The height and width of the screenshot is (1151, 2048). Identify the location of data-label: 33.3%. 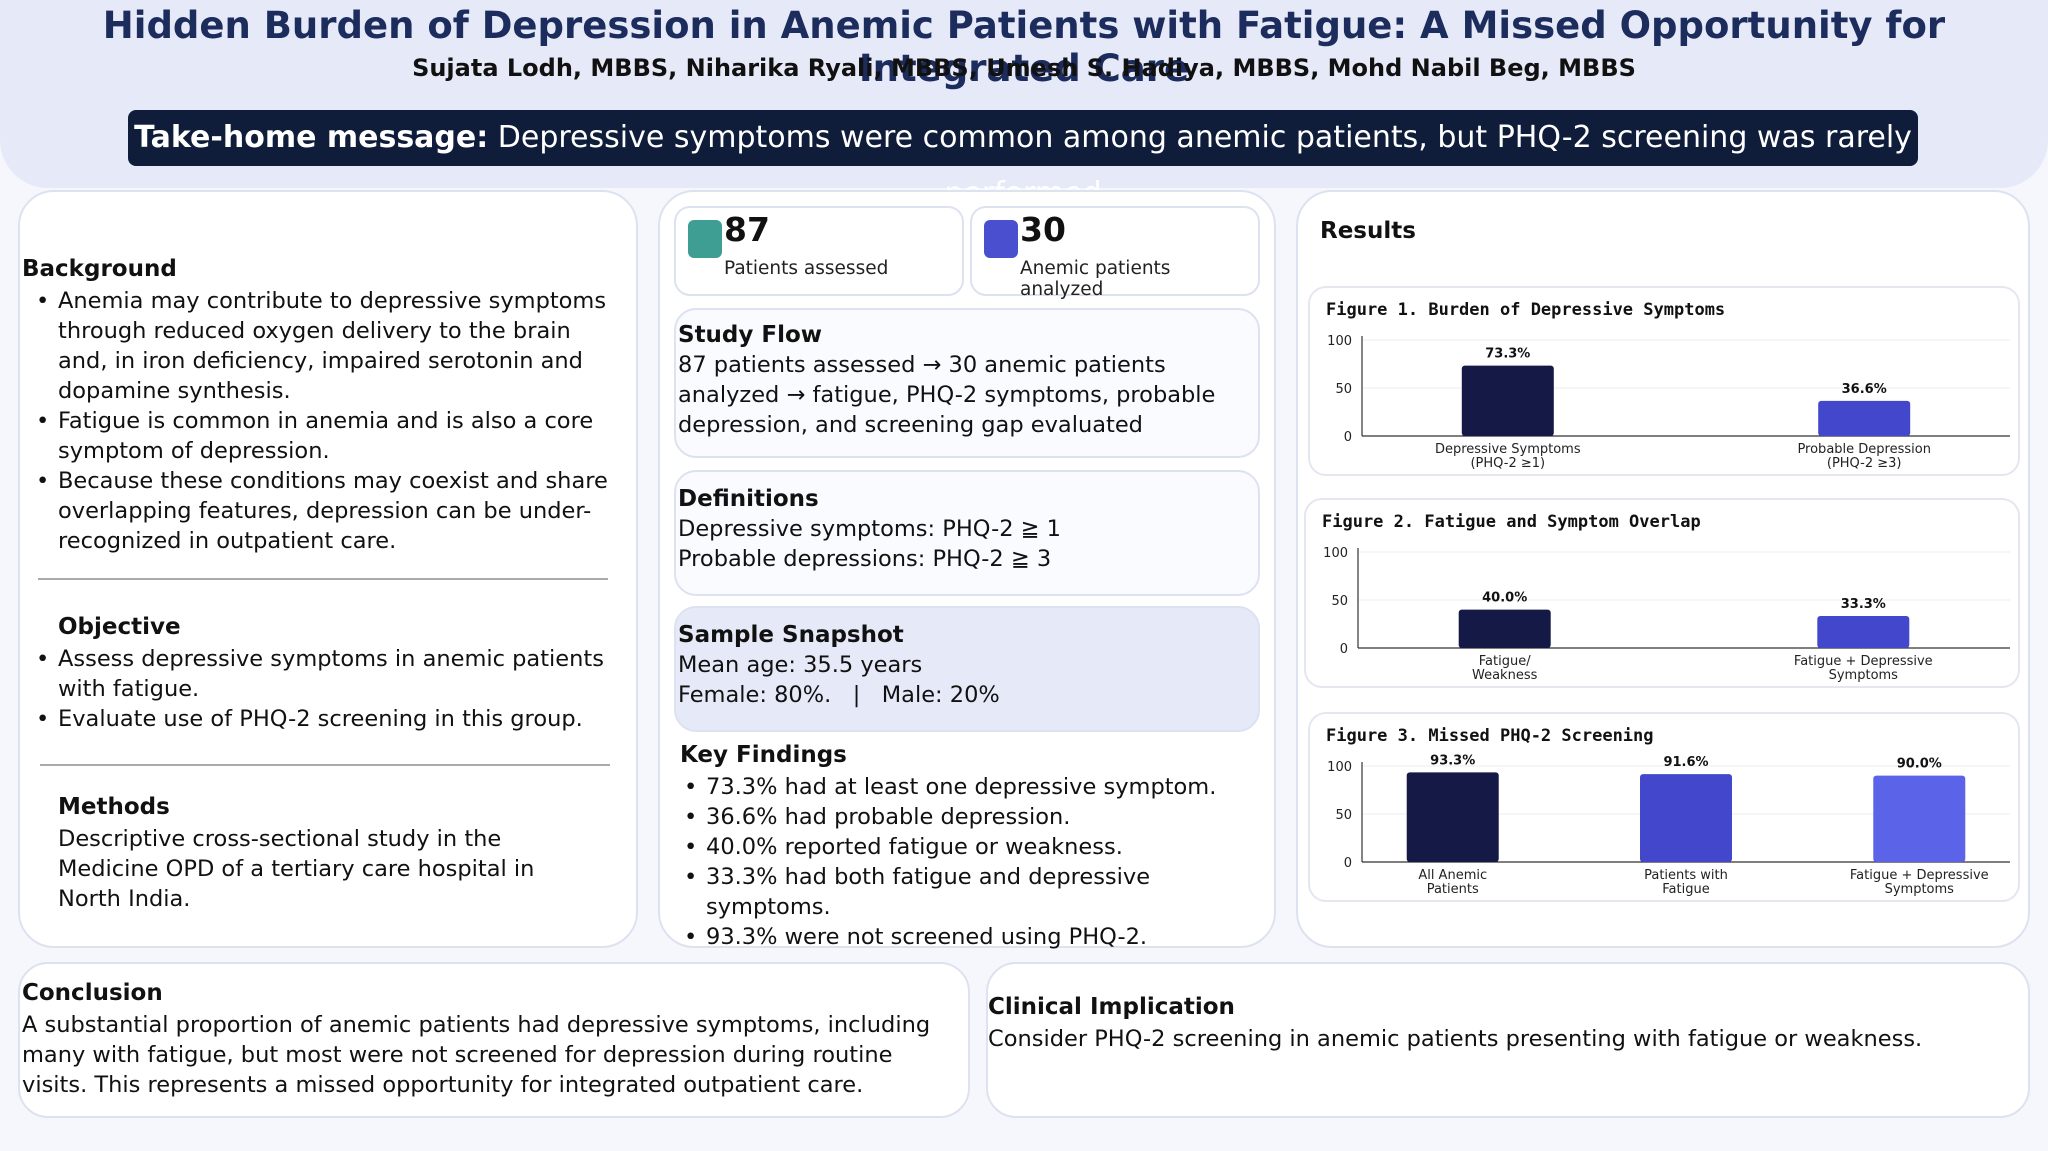
(1863, 604).